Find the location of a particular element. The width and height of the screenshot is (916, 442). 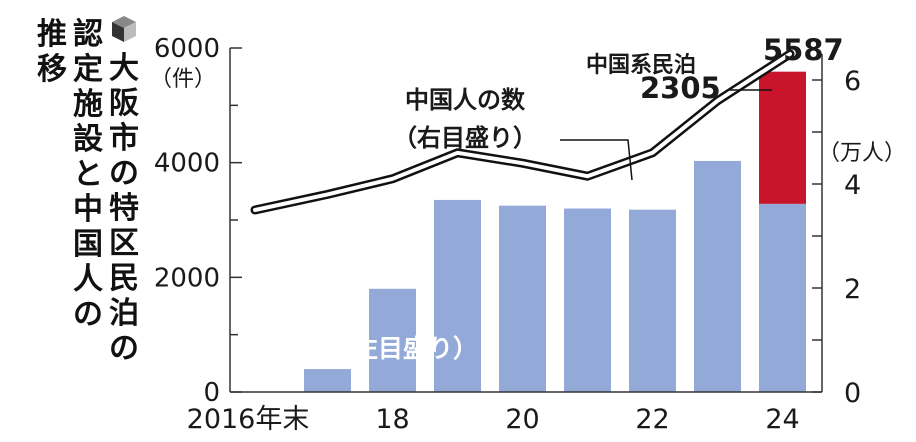

title-char: 国 is located at coordinates (88, 244).